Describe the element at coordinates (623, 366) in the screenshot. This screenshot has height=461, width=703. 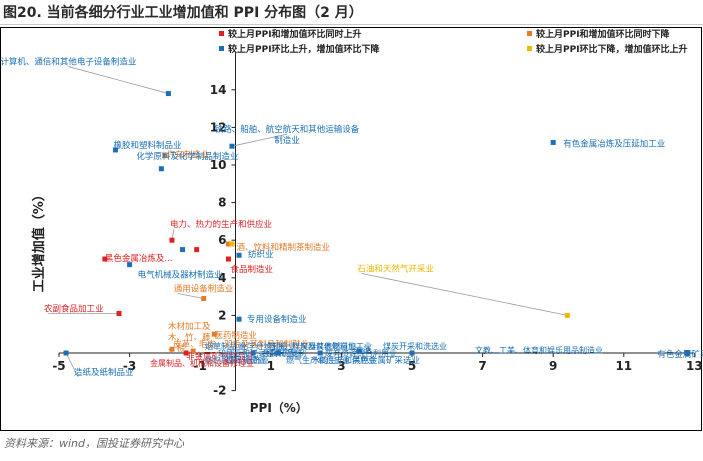
I see `x-tick-label: 11` at that location.